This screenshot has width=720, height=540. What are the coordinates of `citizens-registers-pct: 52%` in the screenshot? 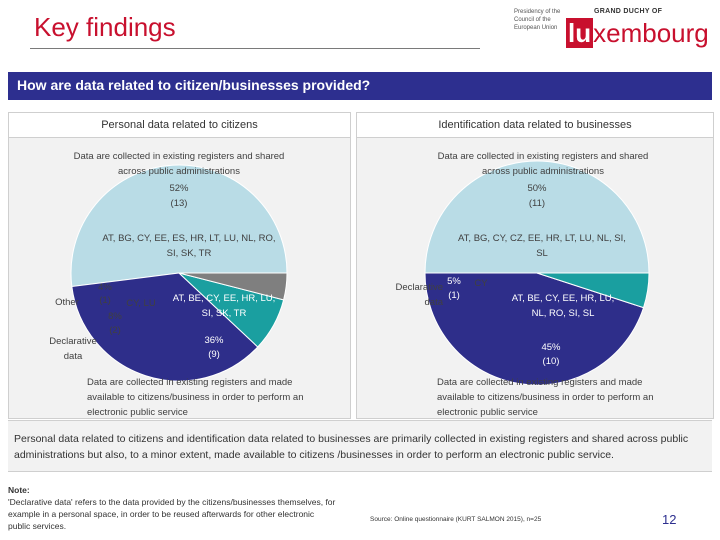 It's located at (179, 188).